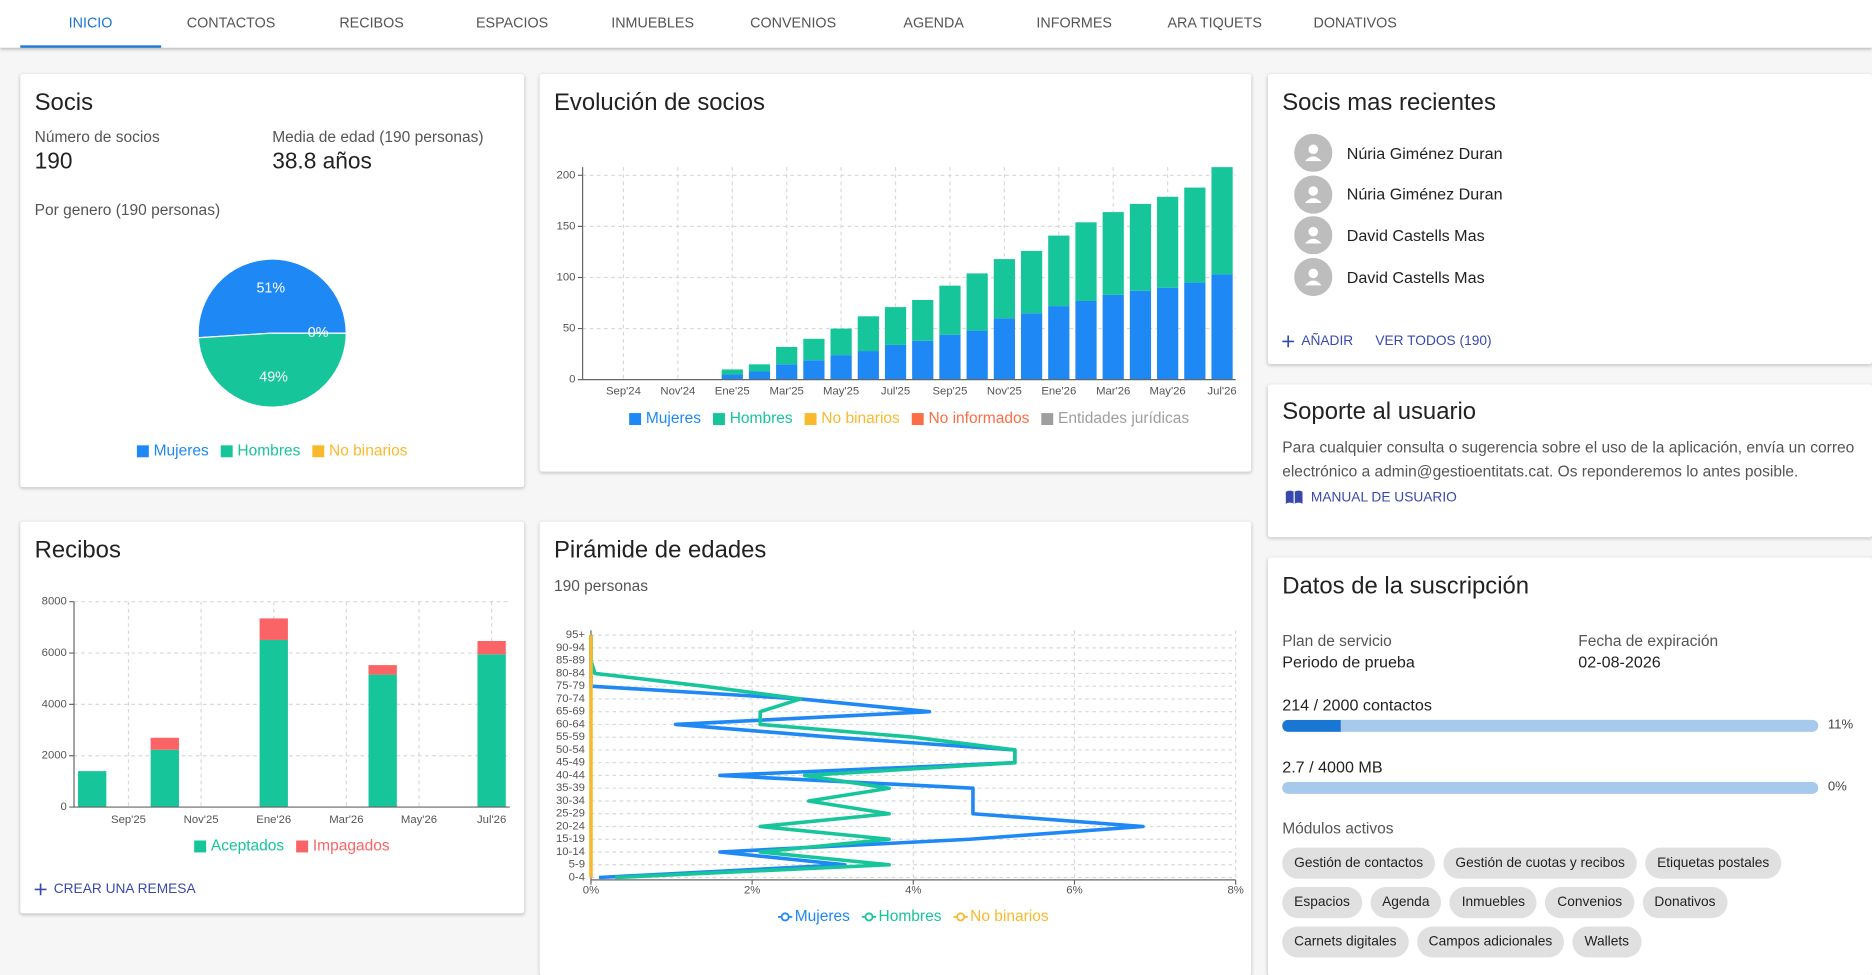  I want to click on y-tick-label: 15-19, so click(570, 839).